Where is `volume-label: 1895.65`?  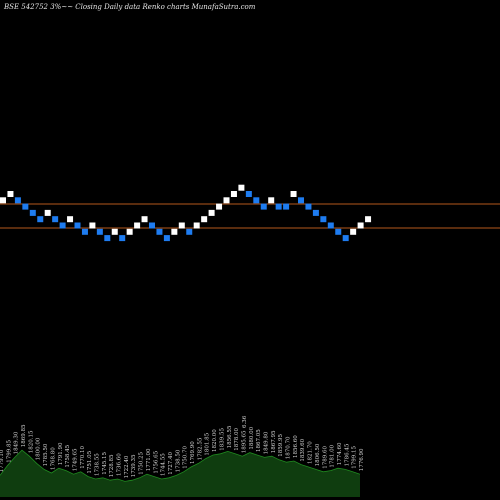 volume-label: 1895.65 is located at coordinates (244, 441).